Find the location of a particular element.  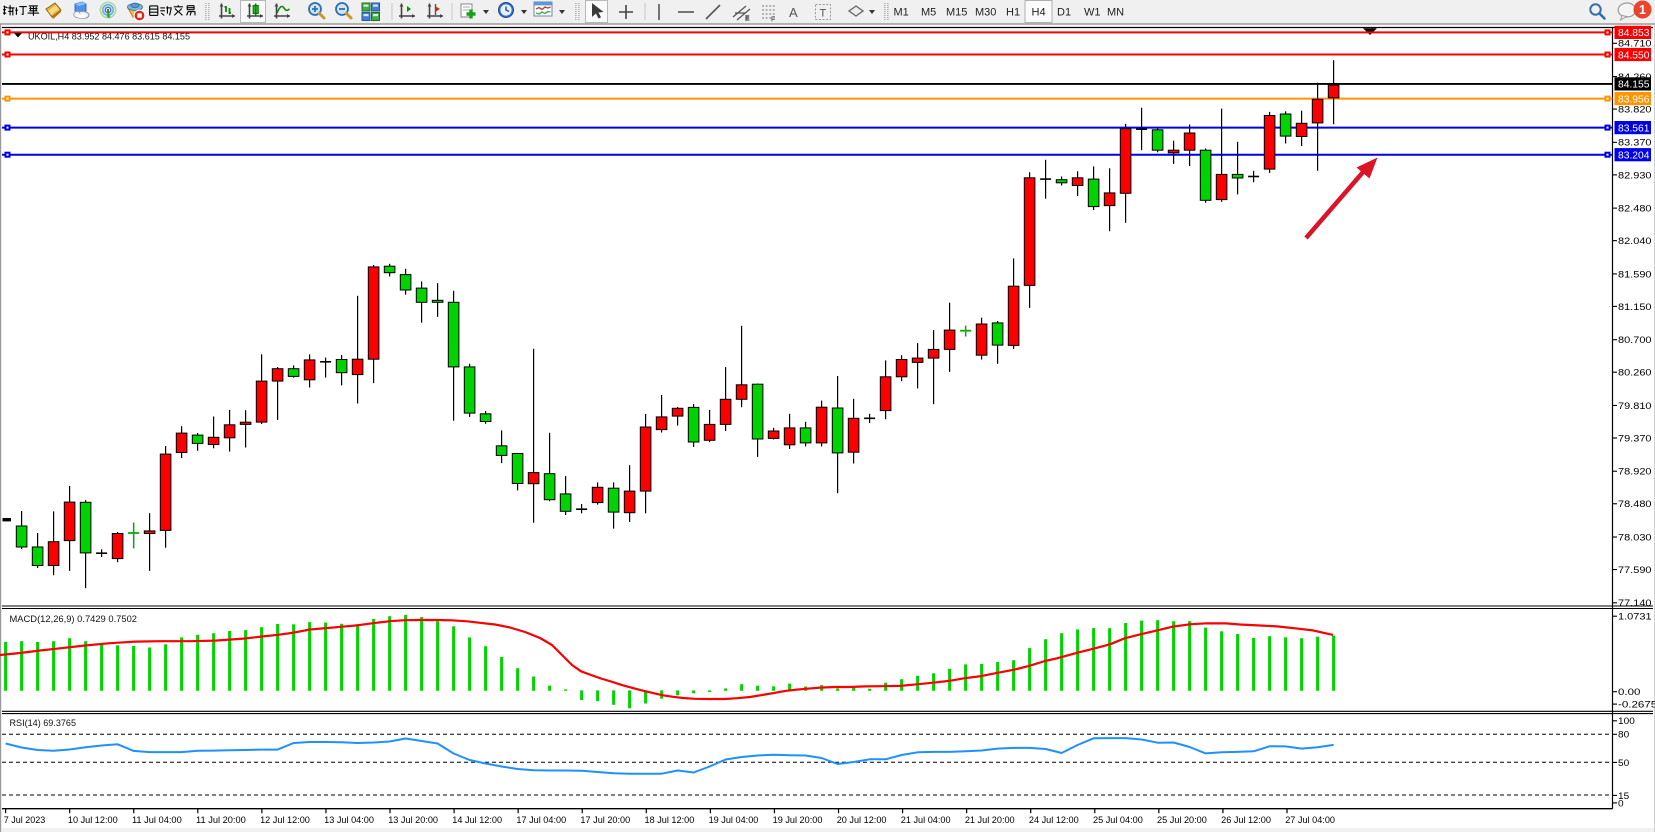

svg-text: 12 Jul 12:00 is located at coordinates (285, 820).